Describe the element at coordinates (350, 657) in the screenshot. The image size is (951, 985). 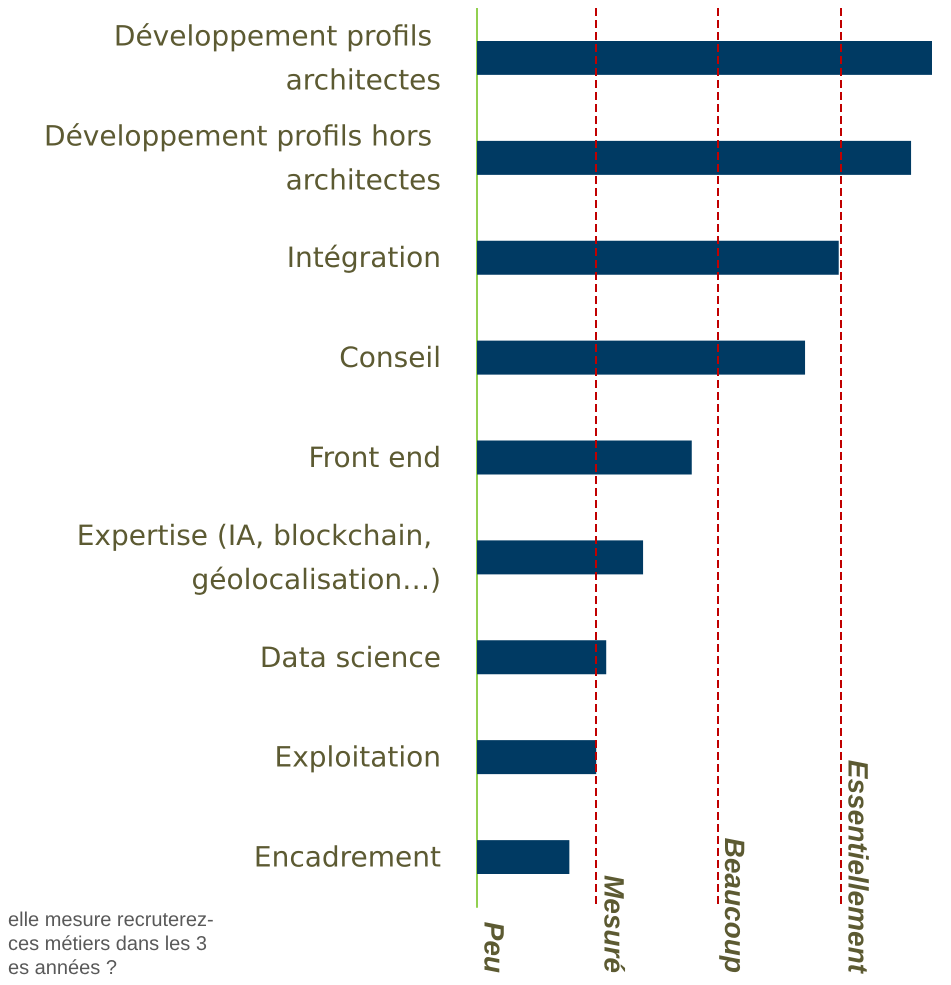
I see `y-tick-label: Data science` at that location.